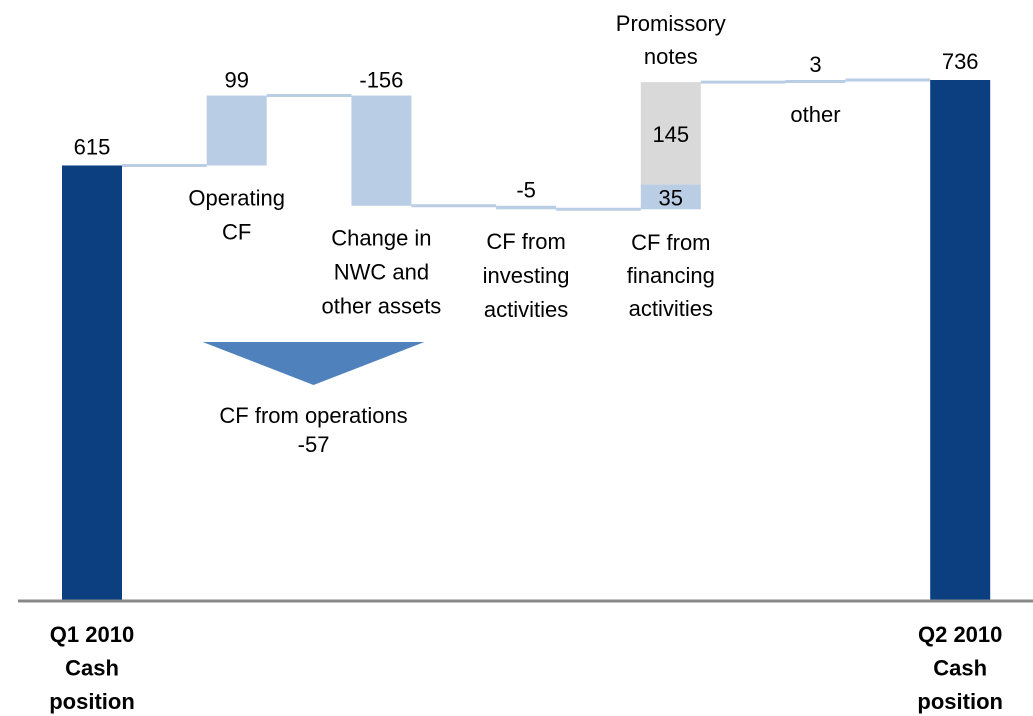 This screenshot has height=716, width=1033. I want to click on segment-name: Promissory, so click(671, 23).